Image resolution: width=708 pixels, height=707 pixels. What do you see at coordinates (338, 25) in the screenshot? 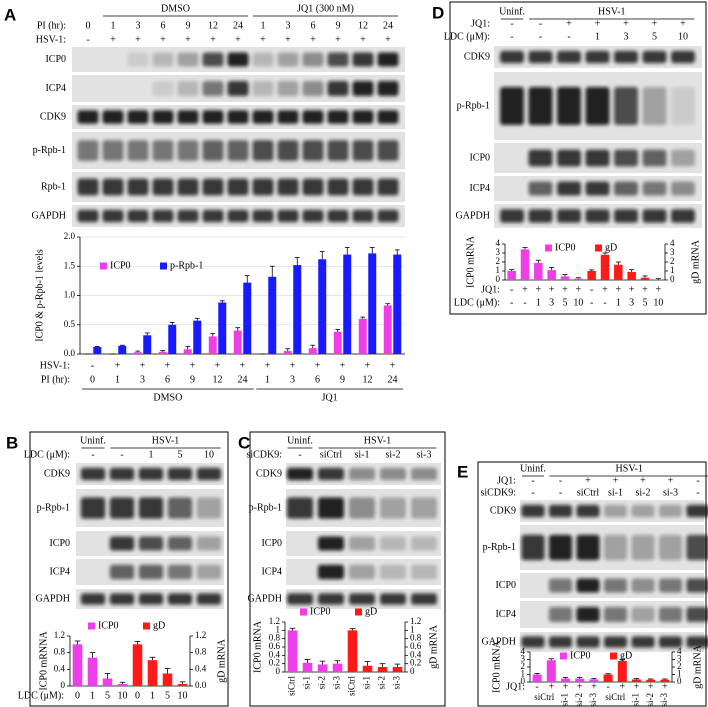
I see `header-cell: 9` at bounding box center [338, 25].